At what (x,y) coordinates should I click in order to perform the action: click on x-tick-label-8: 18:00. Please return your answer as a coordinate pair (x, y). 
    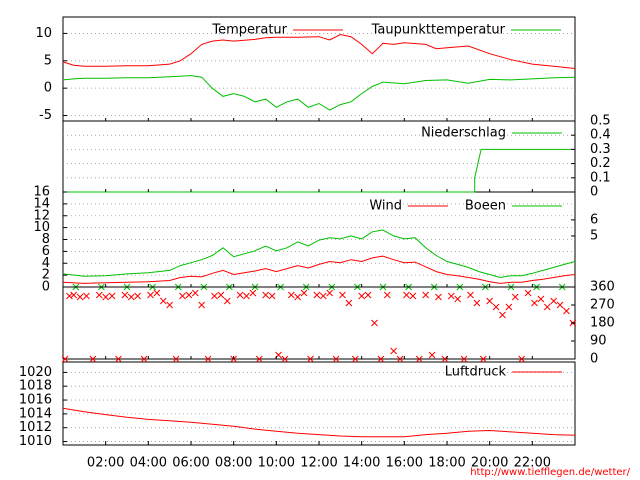
    Looking at the image, I should click on (446, 463).